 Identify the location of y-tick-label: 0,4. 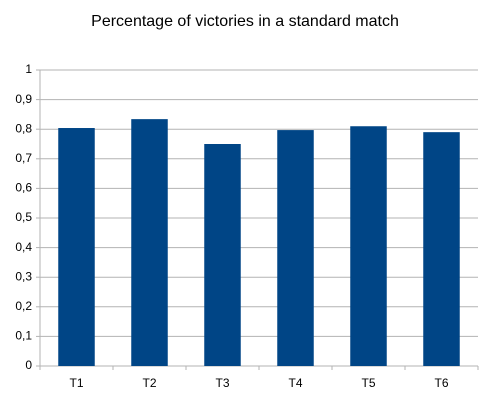
(23, 247).